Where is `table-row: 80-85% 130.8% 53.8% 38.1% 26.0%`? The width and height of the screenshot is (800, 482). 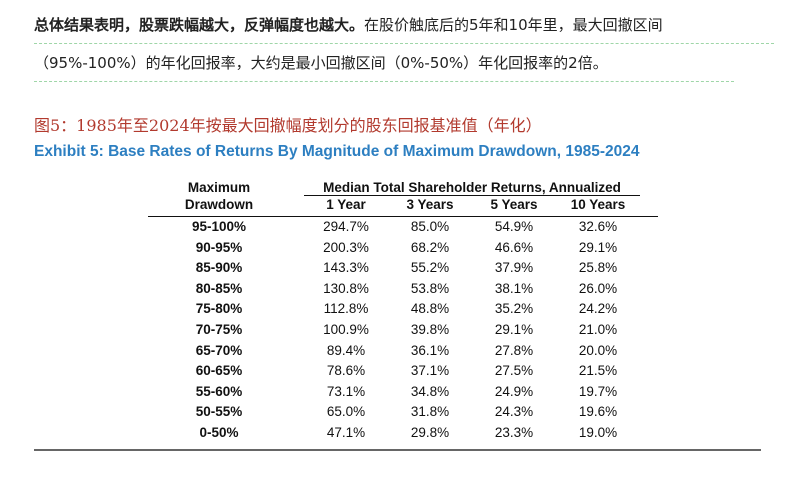 table-row: 80-85% 130.8% 53.8% 38.1% 26.0% is located at coordinates (403, 289).